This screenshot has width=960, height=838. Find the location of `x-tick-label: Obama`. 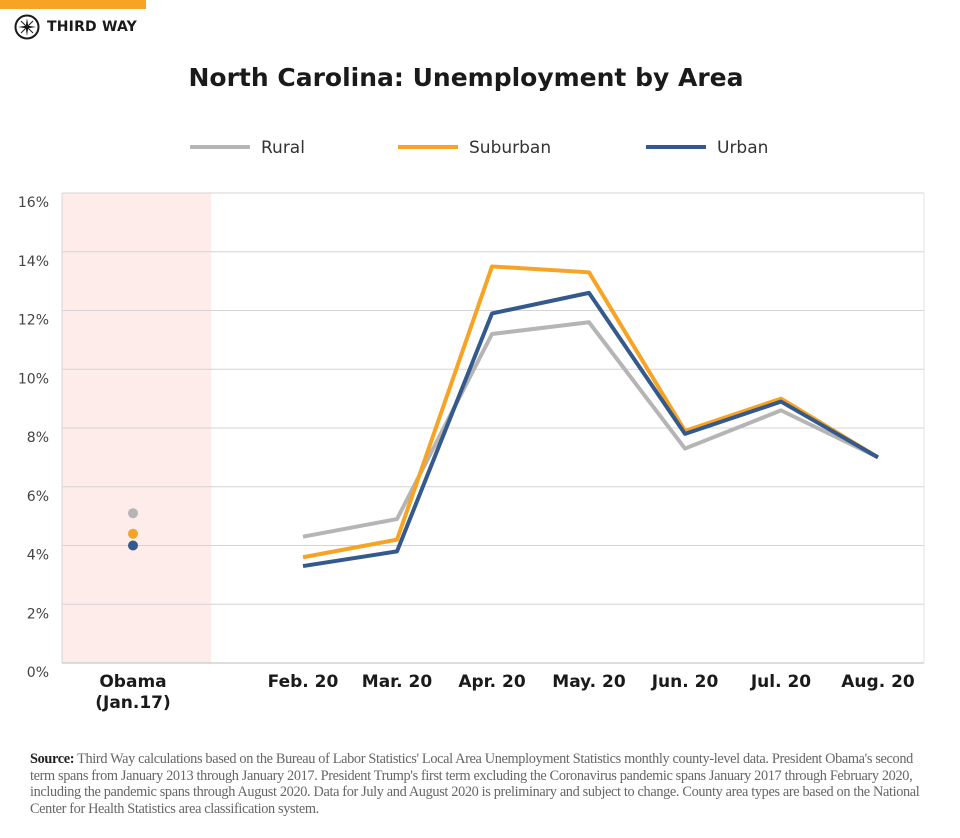

x-tick-label: Obama is located at coordinates (132, 682).